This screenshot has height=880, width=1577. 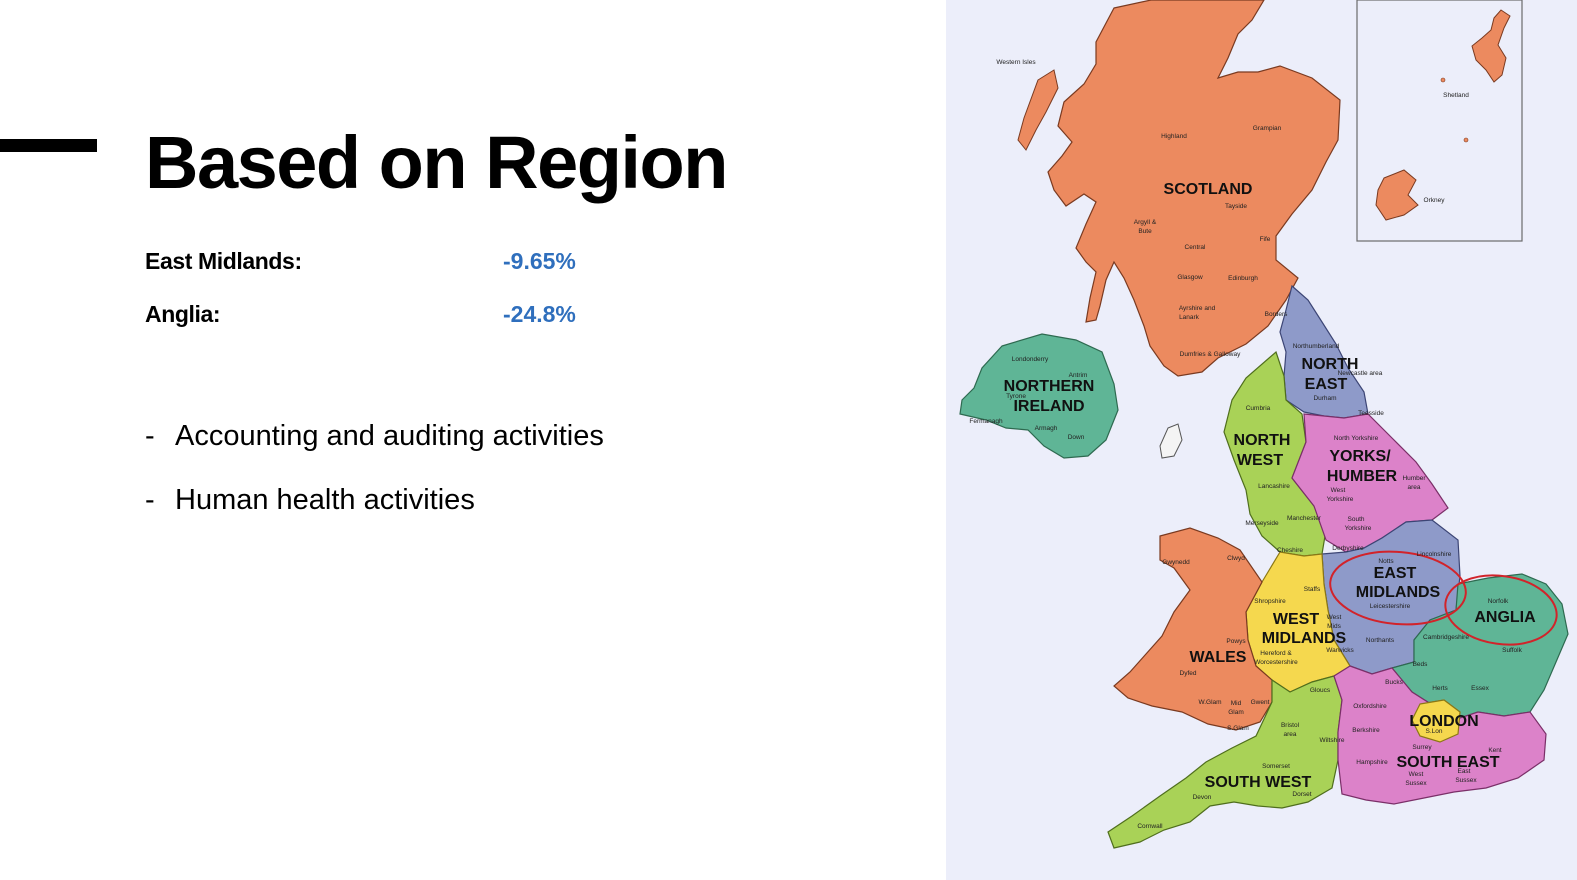 I want to click on place-label: Highland, so click(x=1174, y=136).